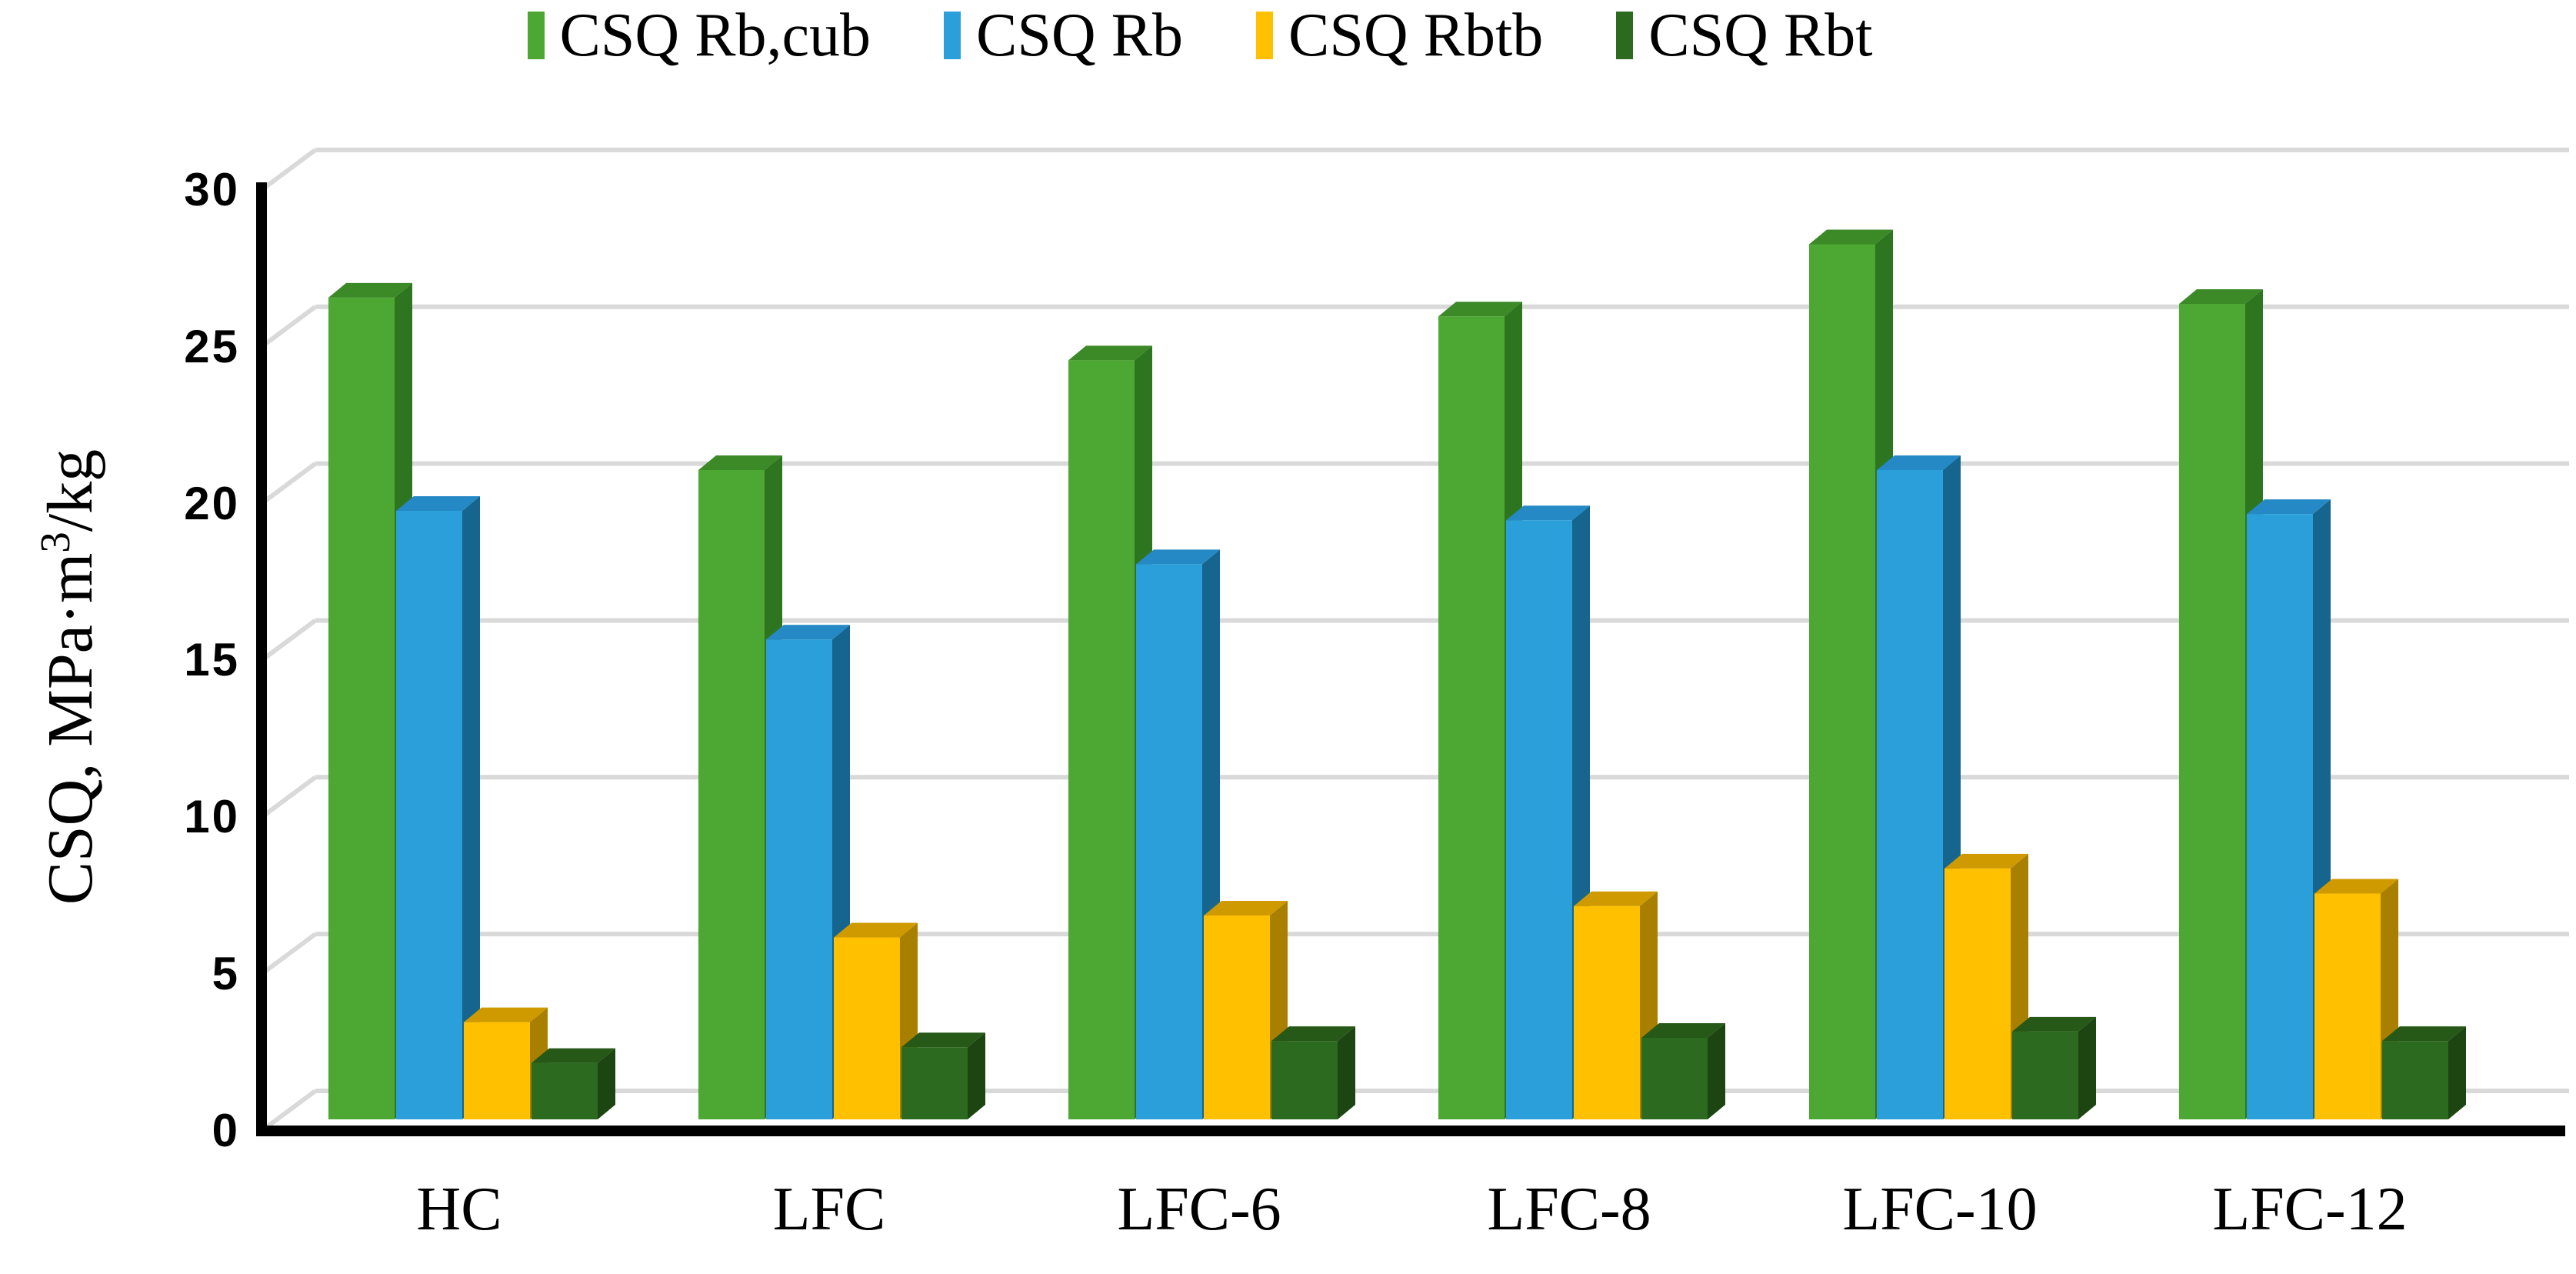 The width and height of the screenshot is (2576, 1274). What do you see at coordinates (1760, 35) in the screenshot?
I see `legend-label: CSQ Rbt` at bounding box center [1760, 35].